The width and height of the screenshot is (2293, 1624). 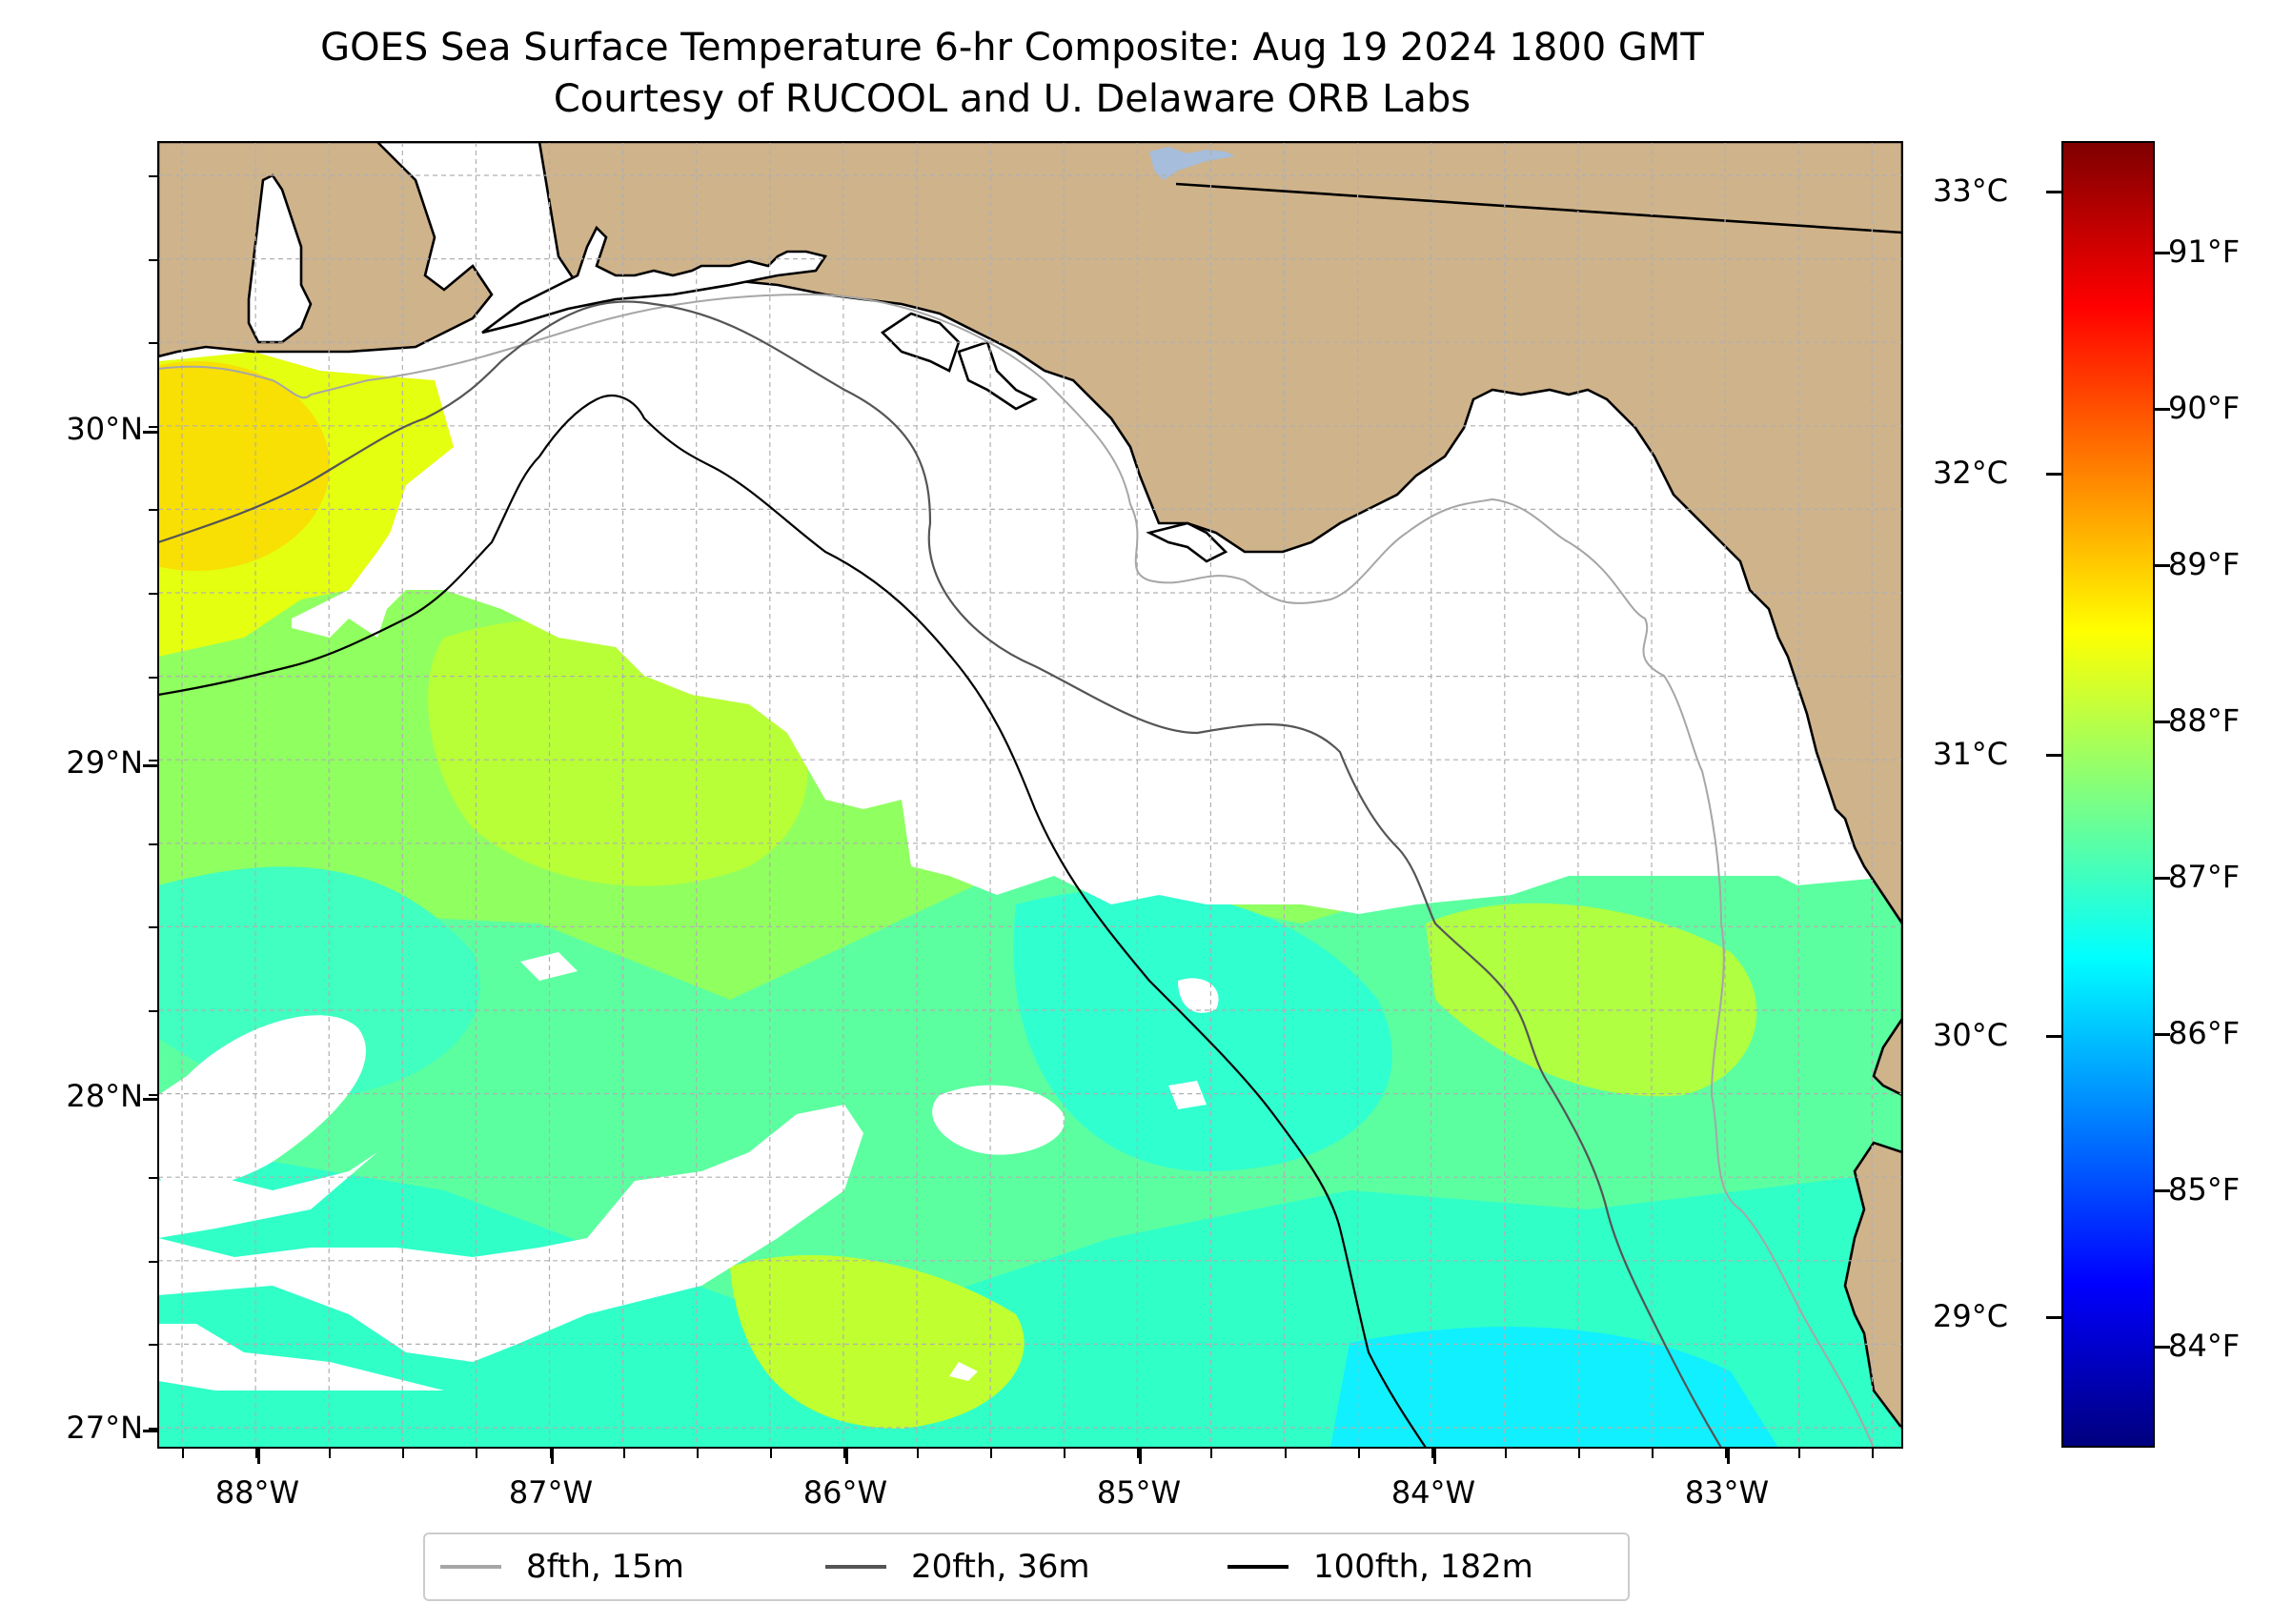 I want to click on lat-label-28n: 28°N, so click(x=105, y=1096).